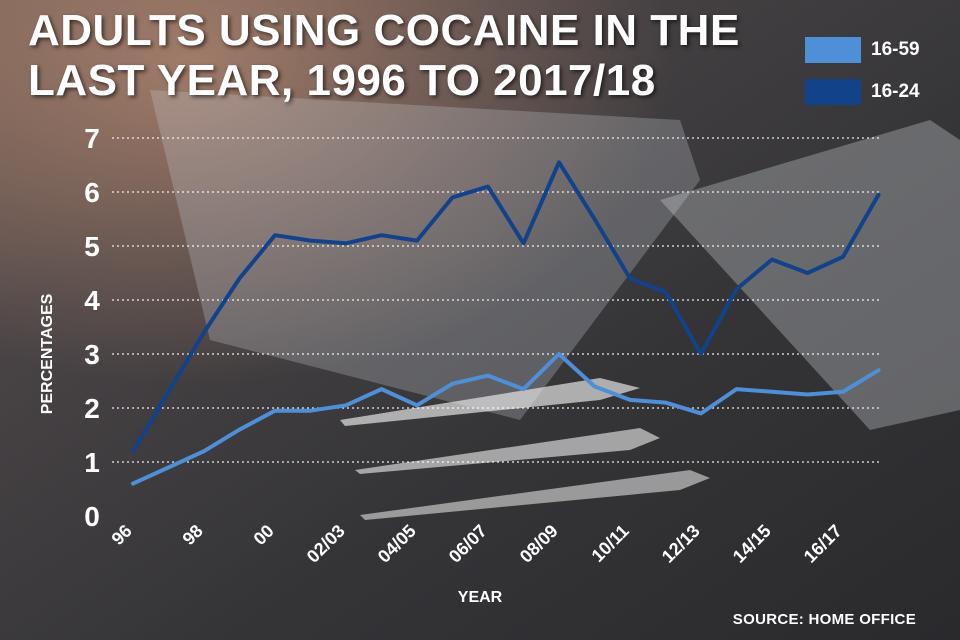  I want to click on x-tick-label: 96, so click(122, 535).